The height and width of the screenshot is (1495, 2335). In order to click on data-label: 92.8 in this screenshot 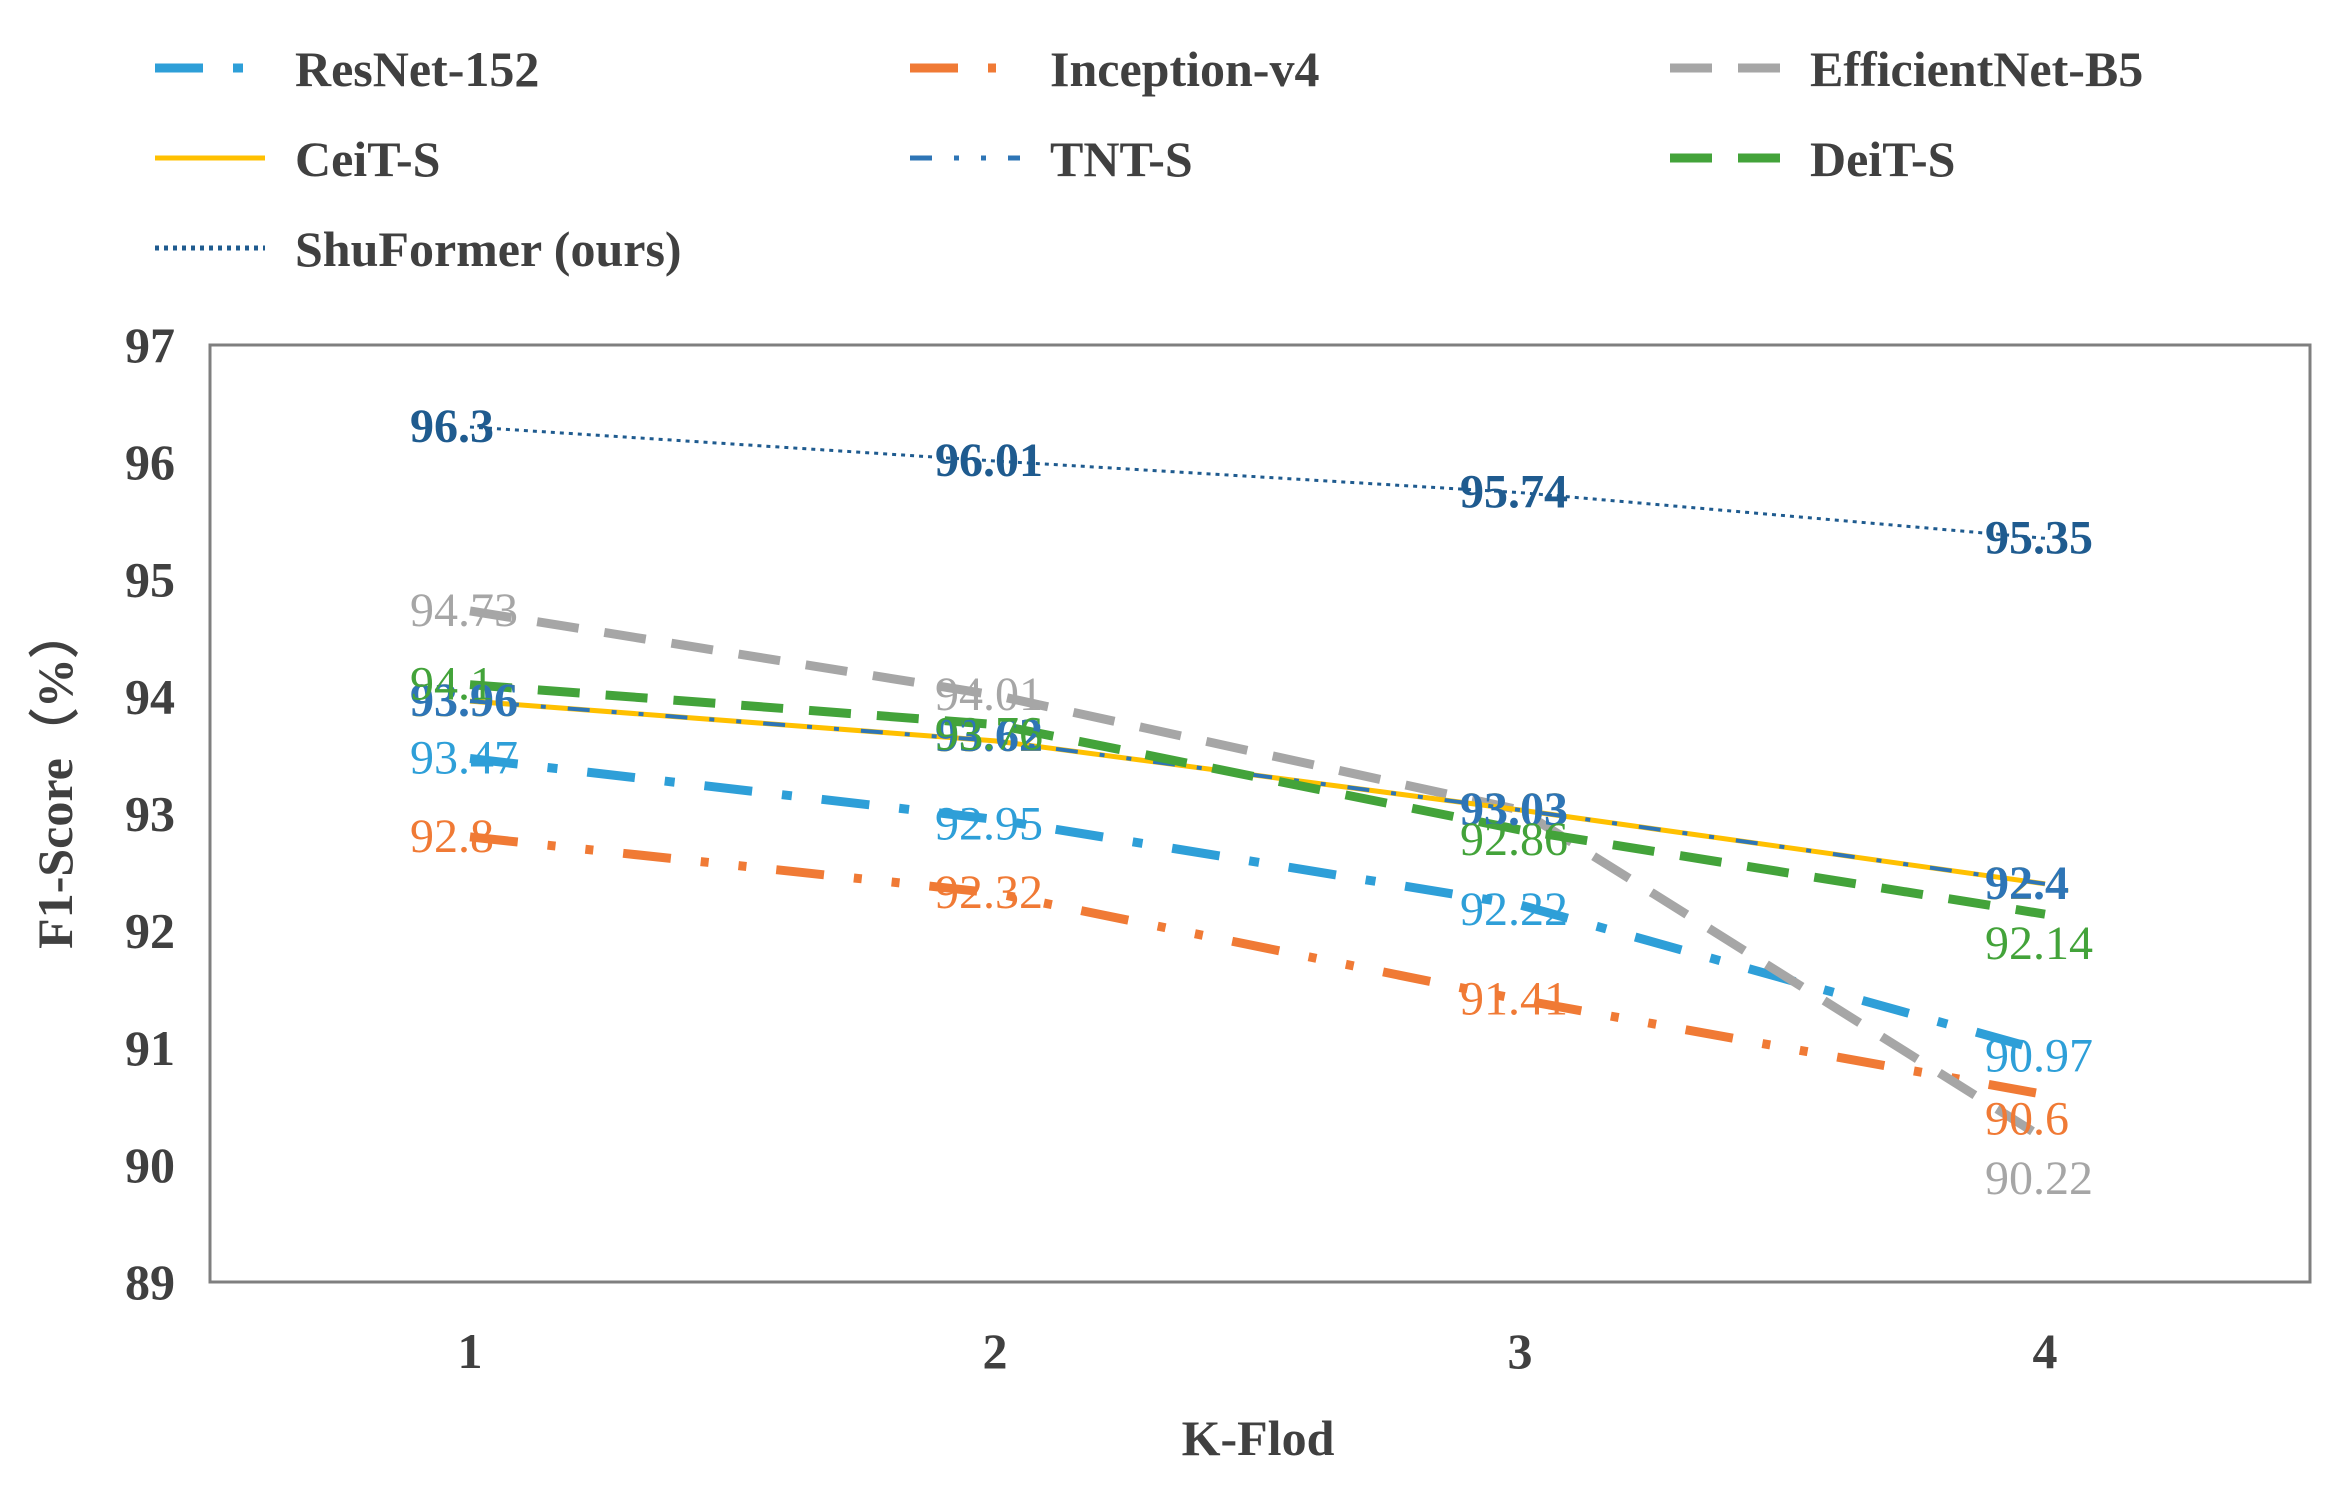, I will do `click(452, 836)`.